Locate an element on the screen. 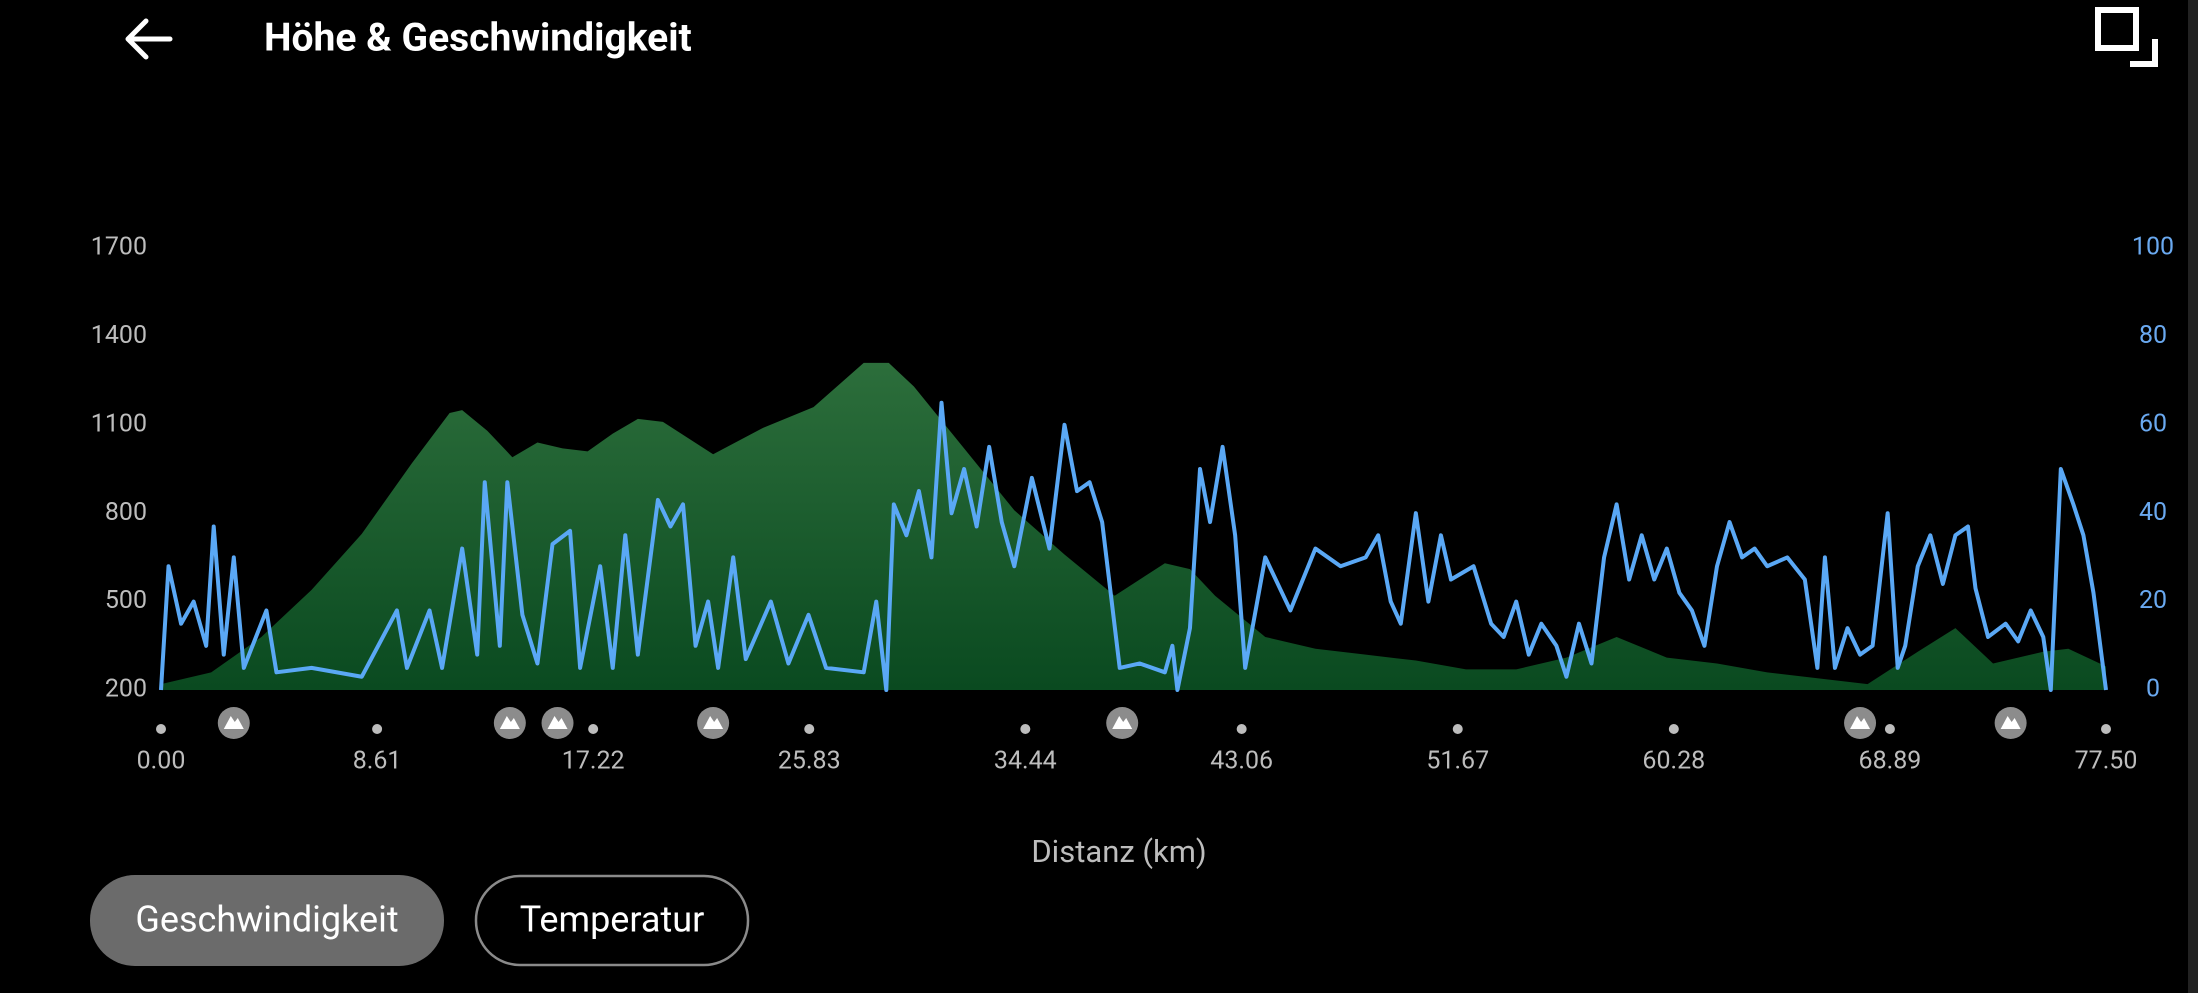 This screenshot has width=2198, height=993. x-tick-label: 77.50 is located at coordinates (2106, 761).